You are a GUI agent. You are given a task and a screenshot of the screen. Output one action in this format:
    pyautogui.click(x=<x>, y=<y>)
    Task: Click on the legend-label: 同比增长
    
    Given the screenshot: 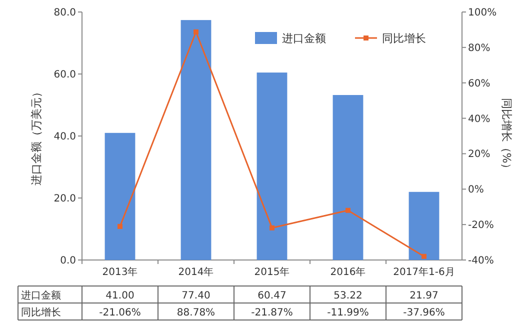 What is the action you would take?
    pyautogui.click(x=404, y=38)
    